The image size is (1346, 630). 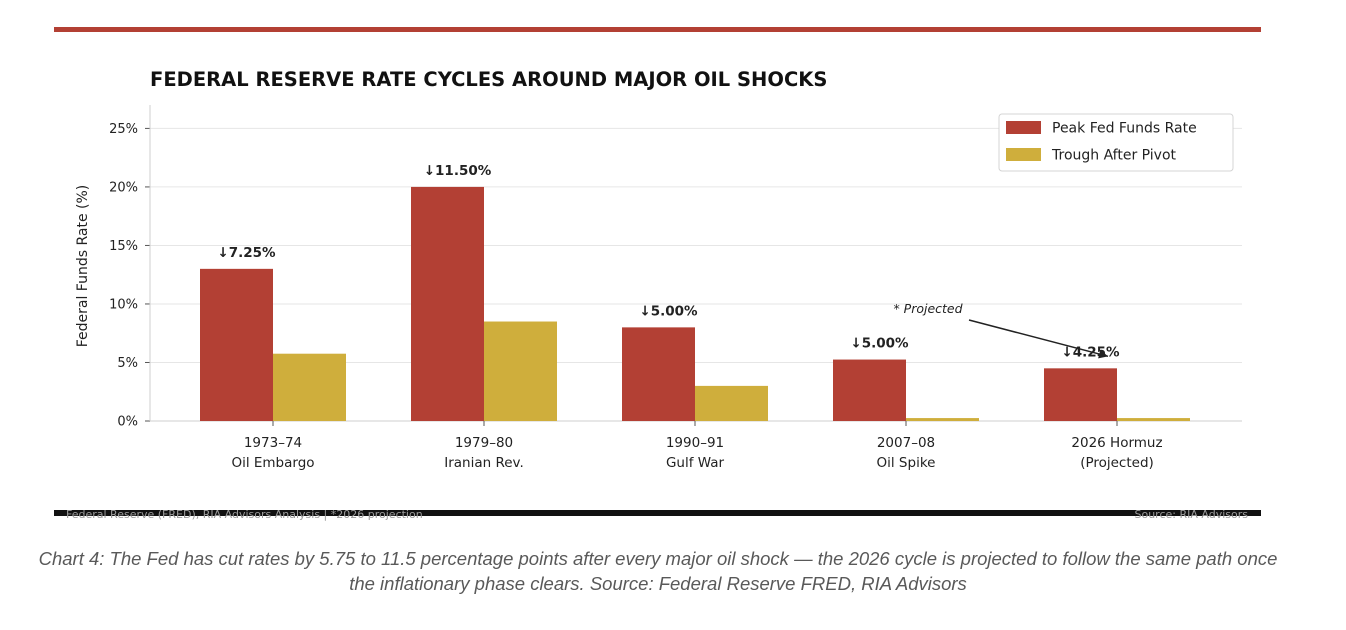 I want to click on x-tick-label: Oil Embargo, so click(x=272, y=463).